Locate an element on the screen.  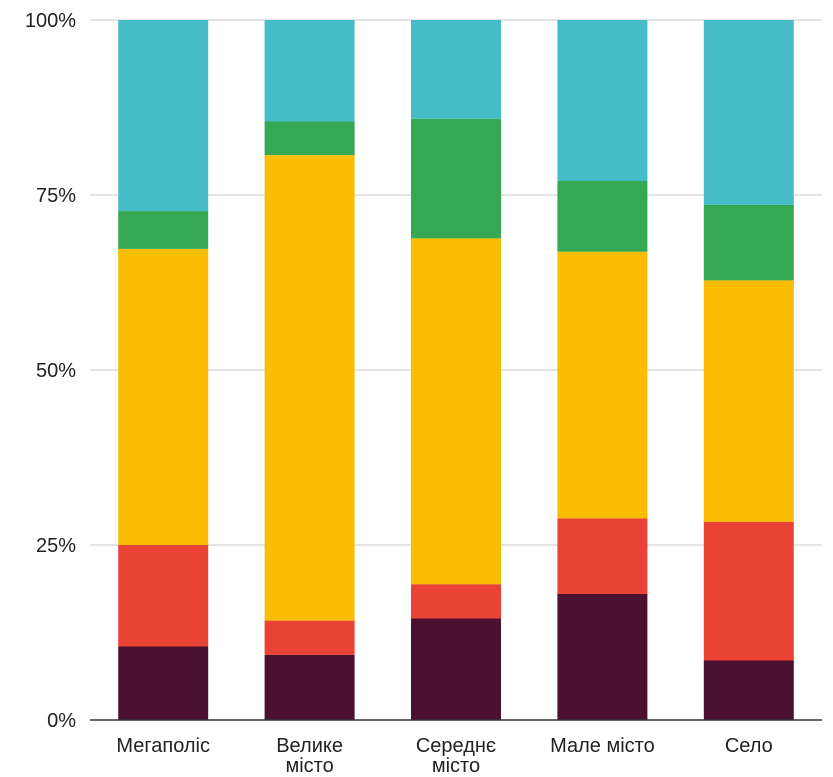
y-axis: 0% 25% 50% 75% 100% is located at coordinates (50, 371).